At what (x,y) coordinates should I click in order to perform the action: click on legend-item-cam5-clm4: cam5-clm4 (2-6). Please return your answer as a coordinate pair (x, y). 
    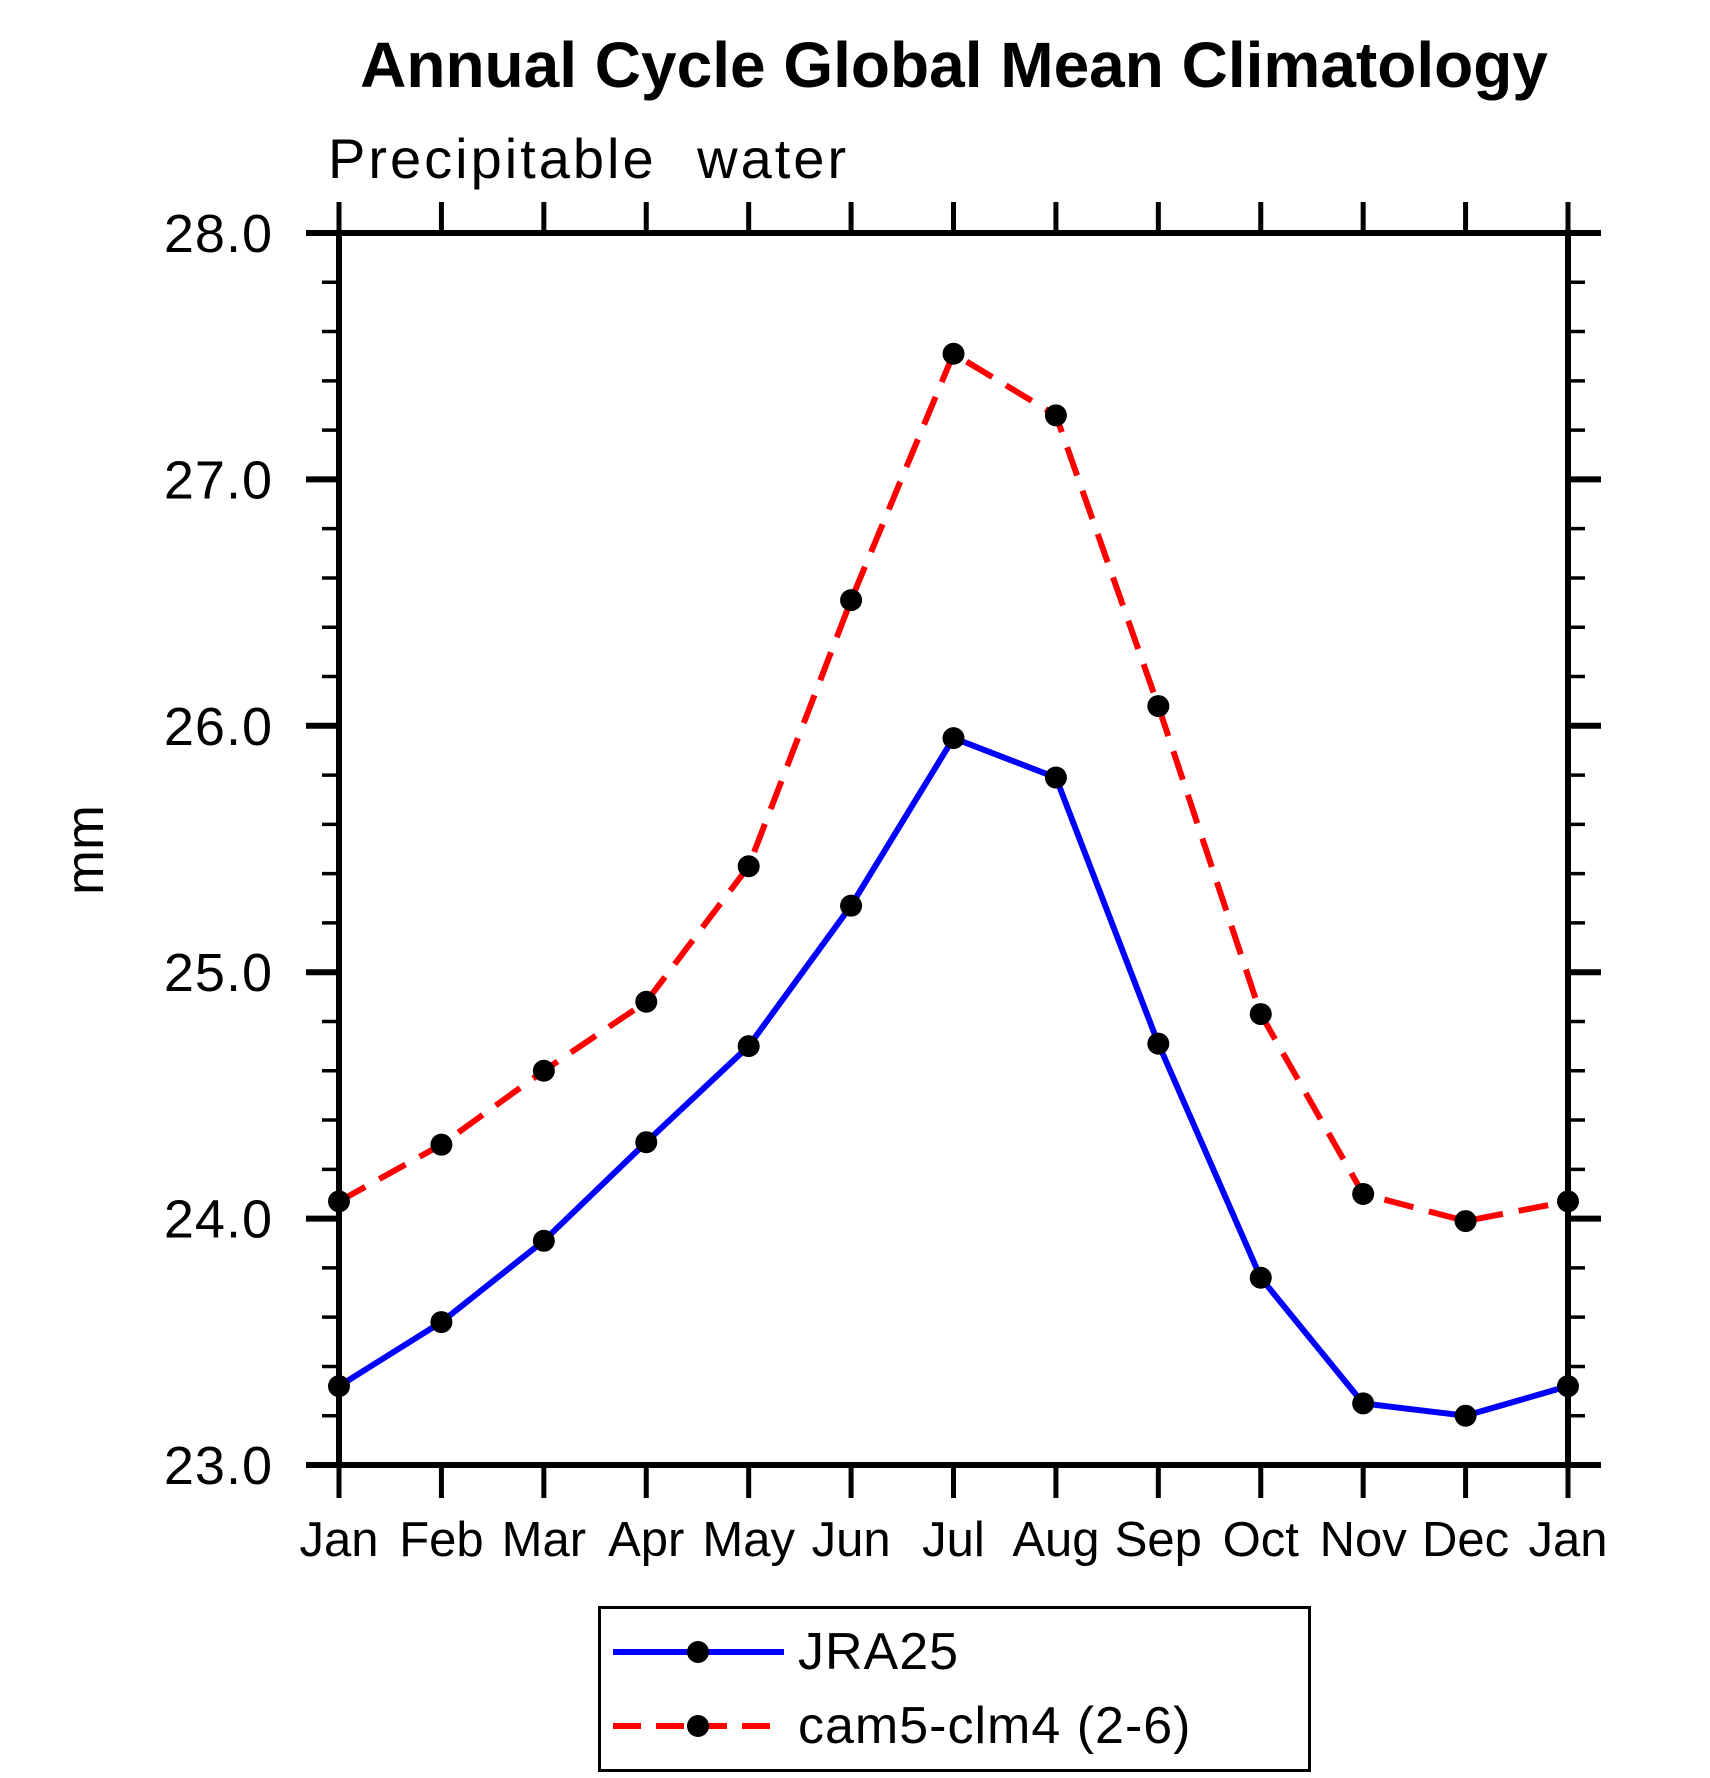
    Looking at the image, I should click on (957, 1726).